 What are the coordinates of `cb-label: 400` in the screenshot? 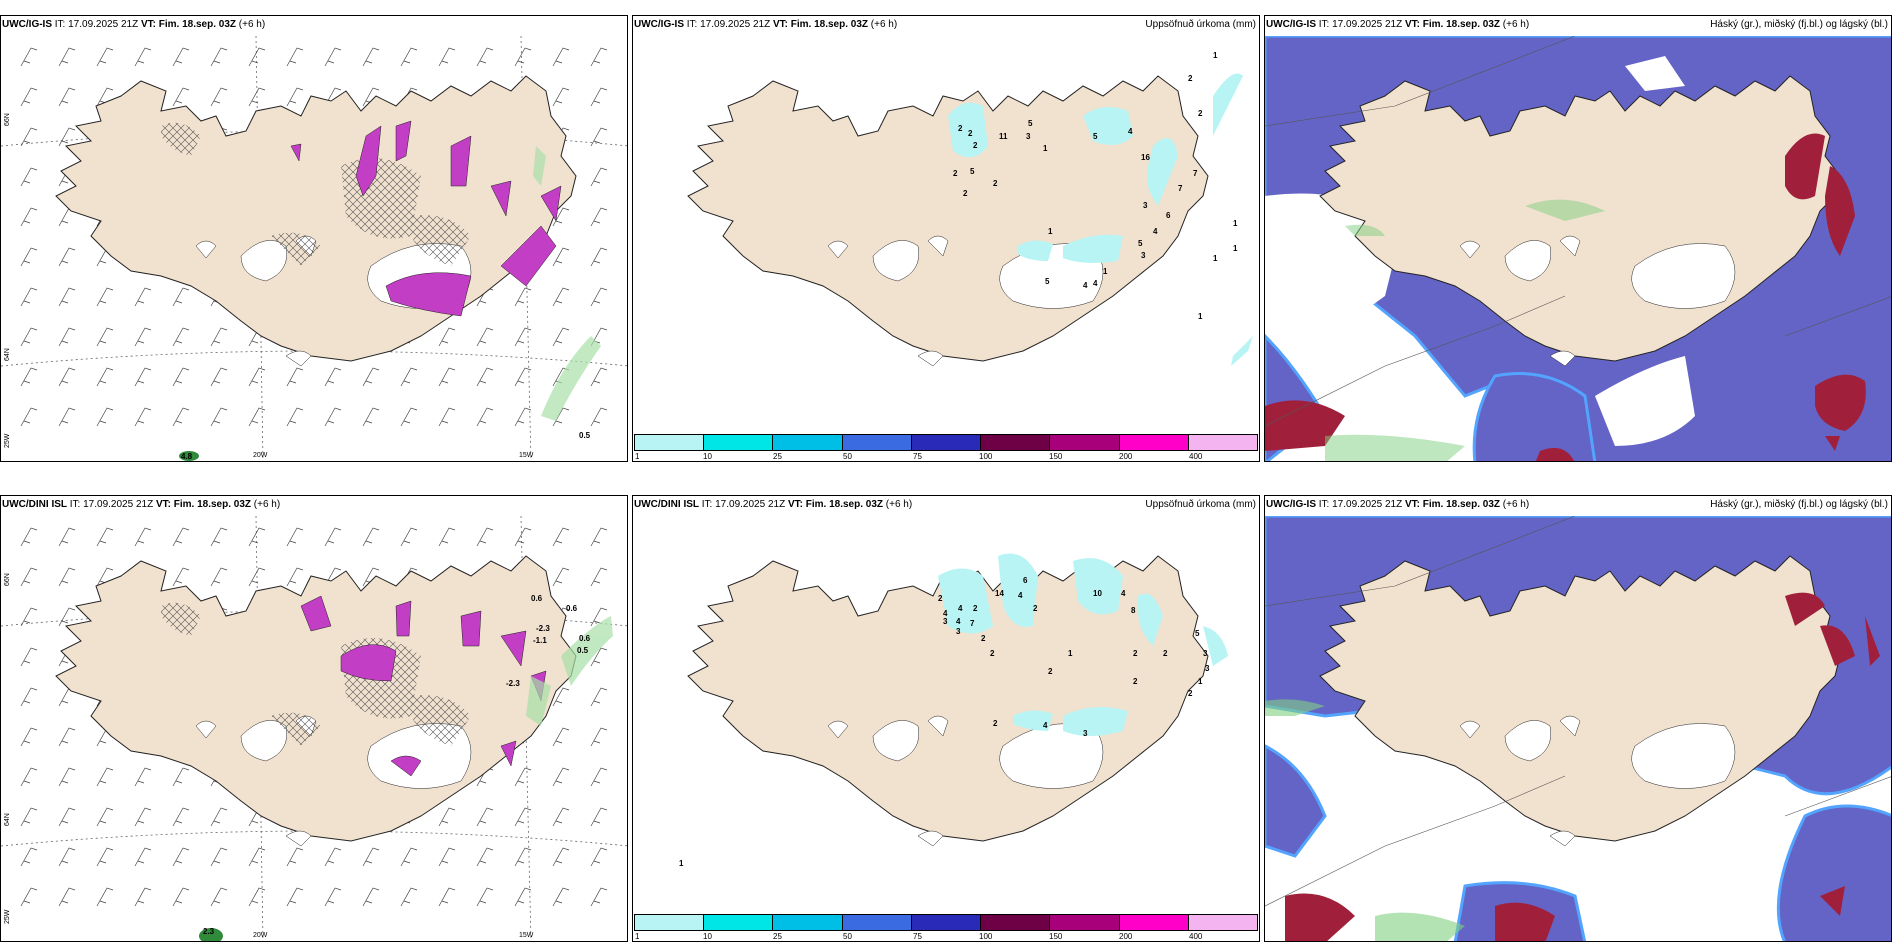 It's located at (1196, 456).